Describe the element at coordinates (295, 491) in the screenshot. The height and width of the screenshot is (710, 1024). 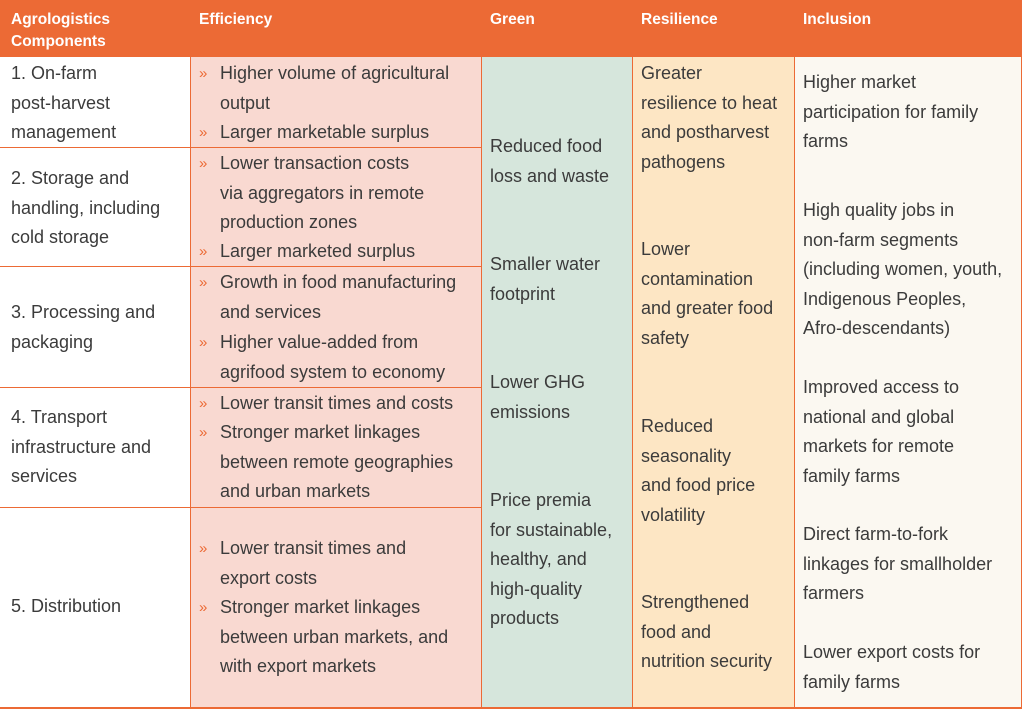
I see `efficiency-line: and urban markets` at that location.